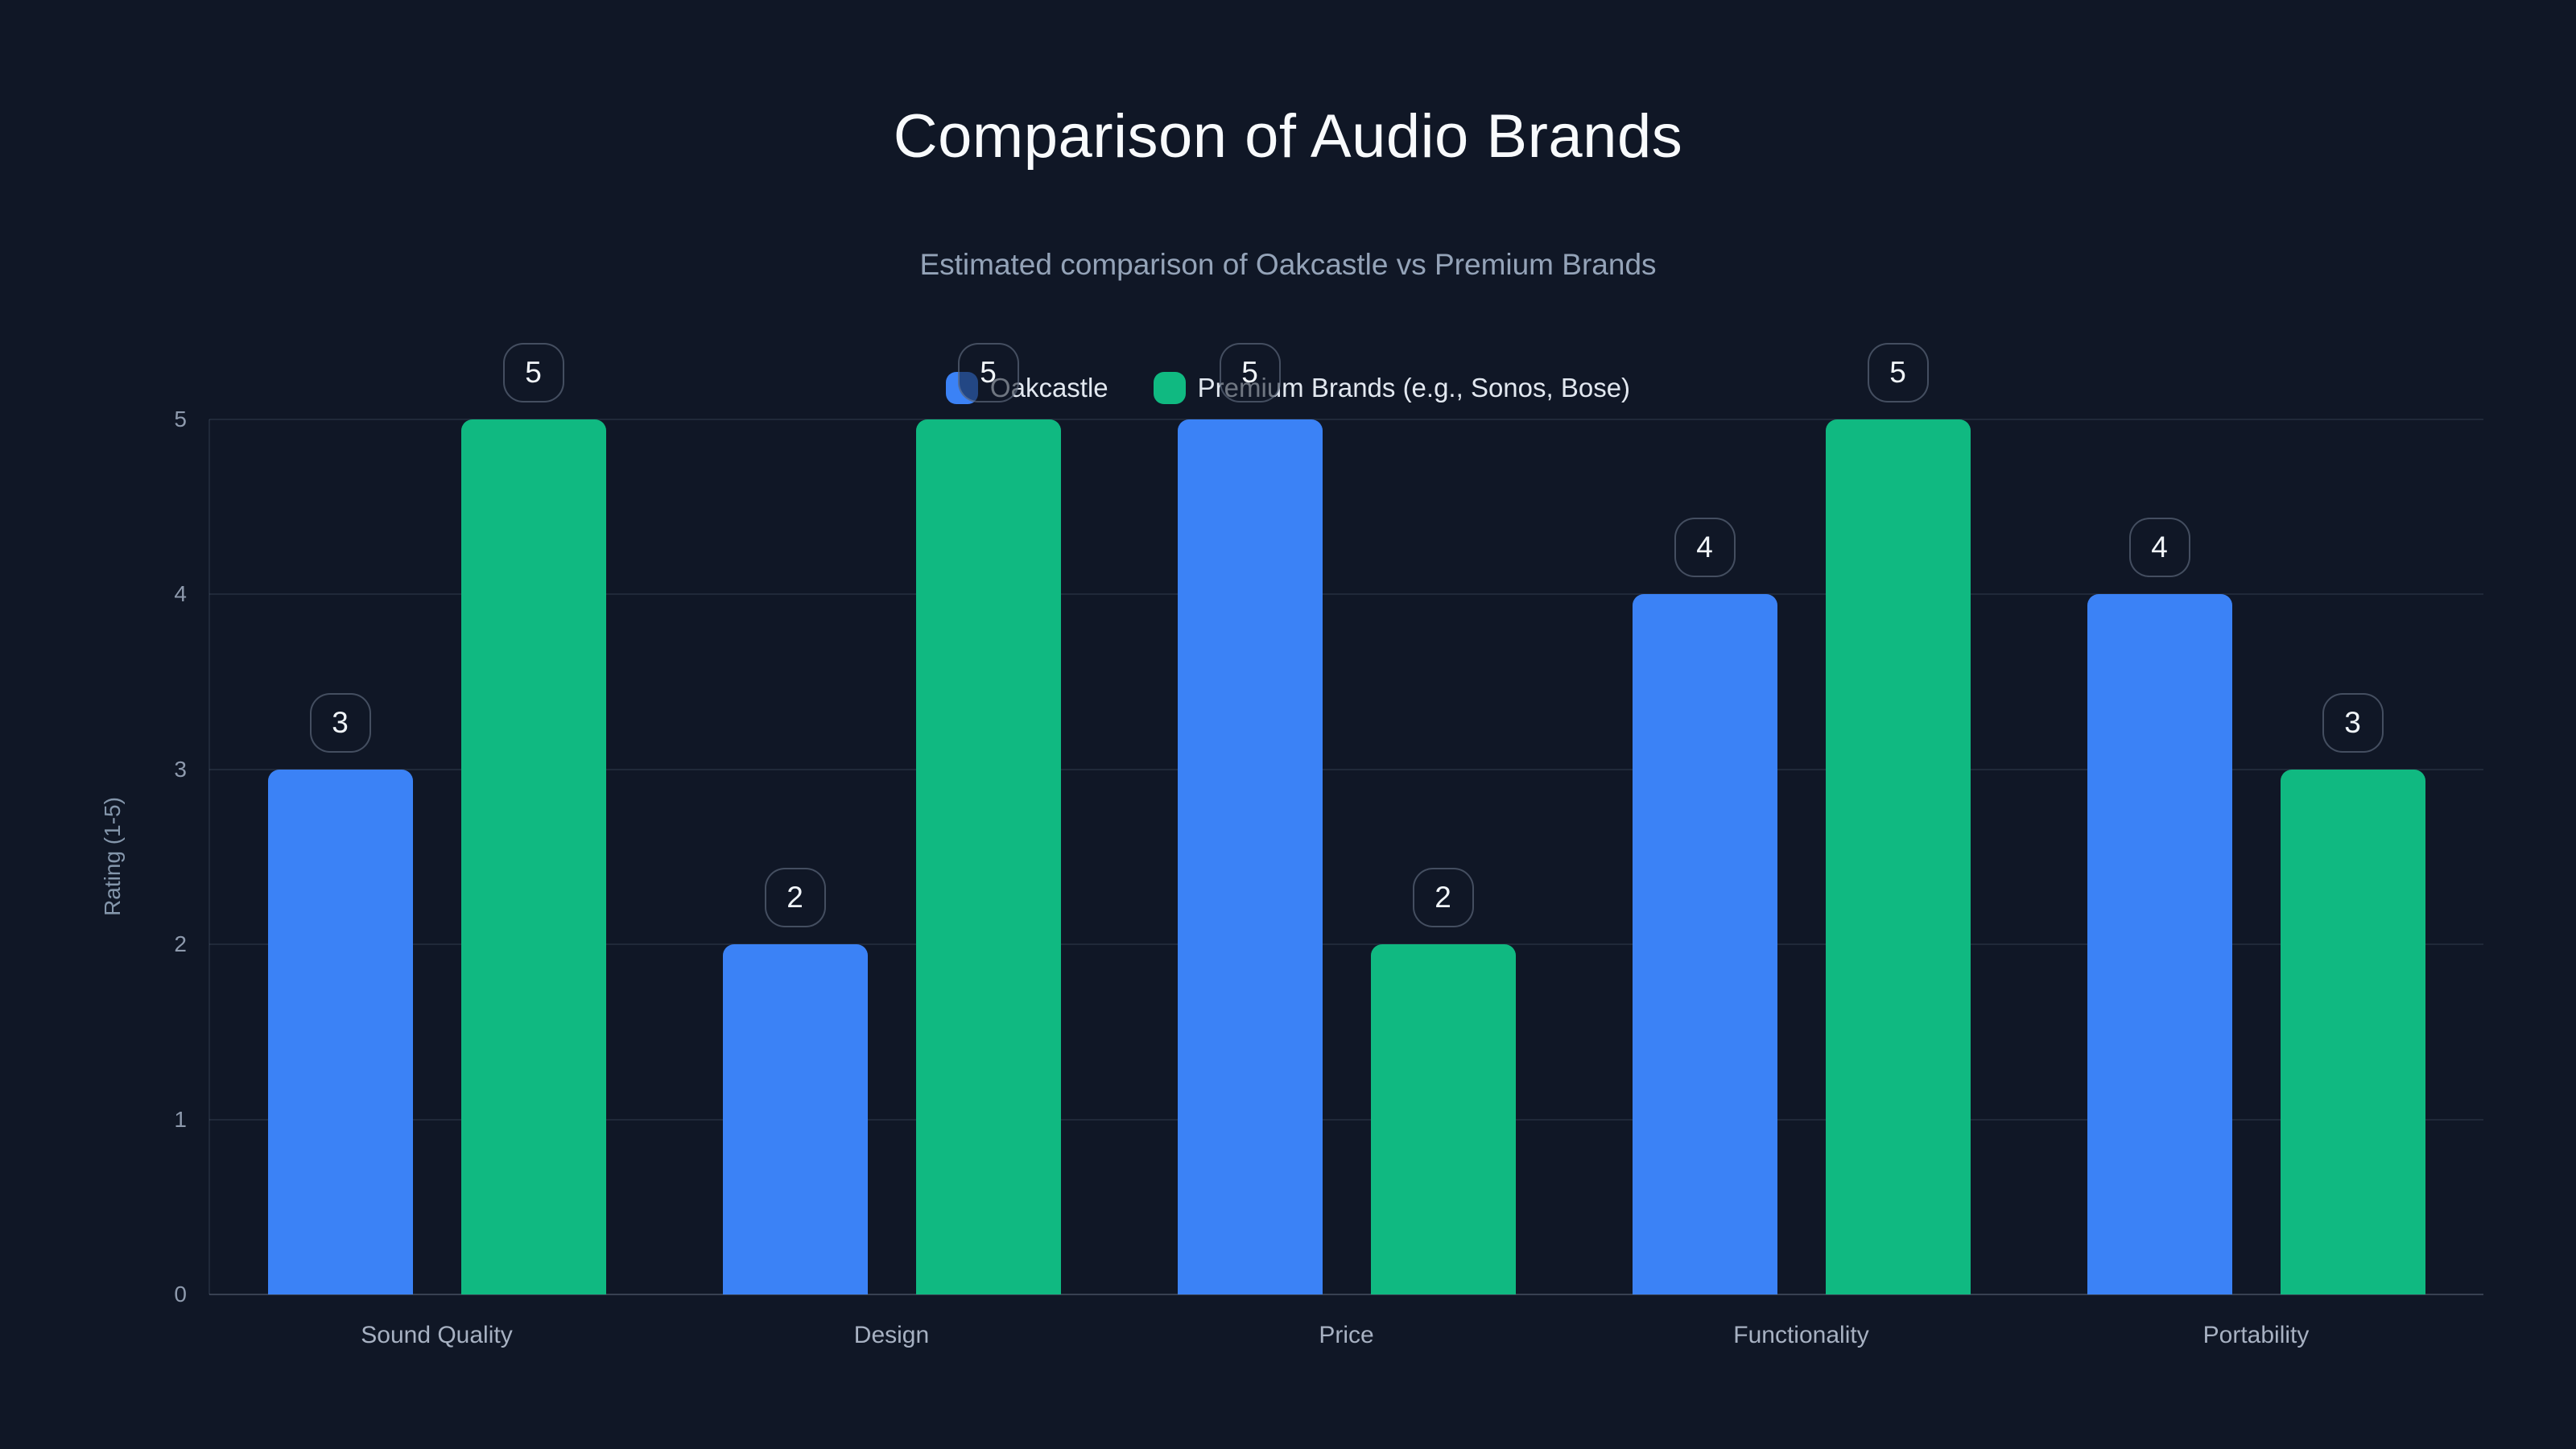  Describe the element at coordinates (988, 372) in the screenshot. I see `value-badge-premium-brands-e-g-sonos-bose-design: 5` at that location.